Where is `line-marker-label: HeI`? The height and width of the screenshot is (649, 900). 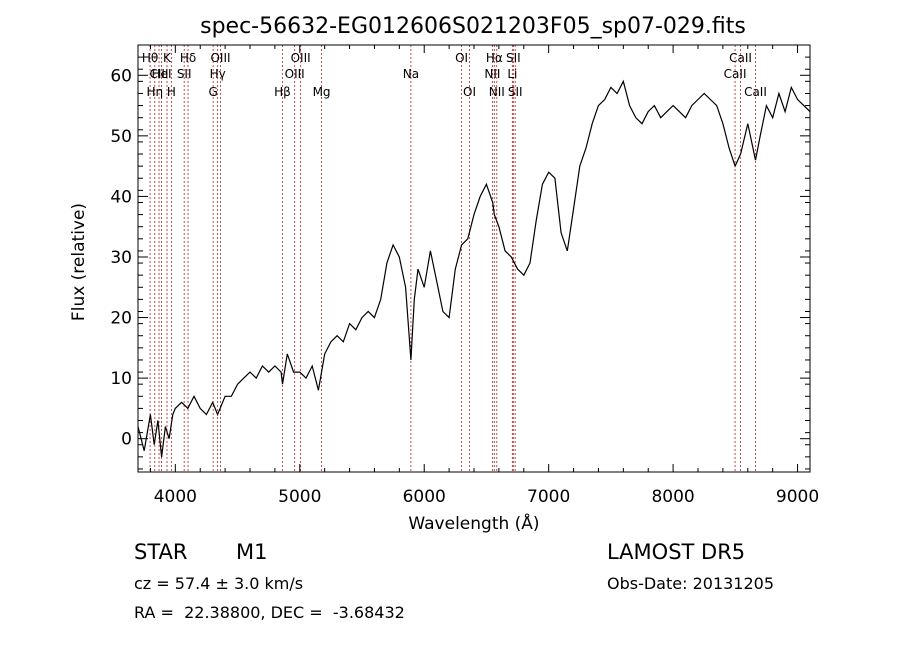 line-marker-label: HeI is located at coordinates (162, 74).